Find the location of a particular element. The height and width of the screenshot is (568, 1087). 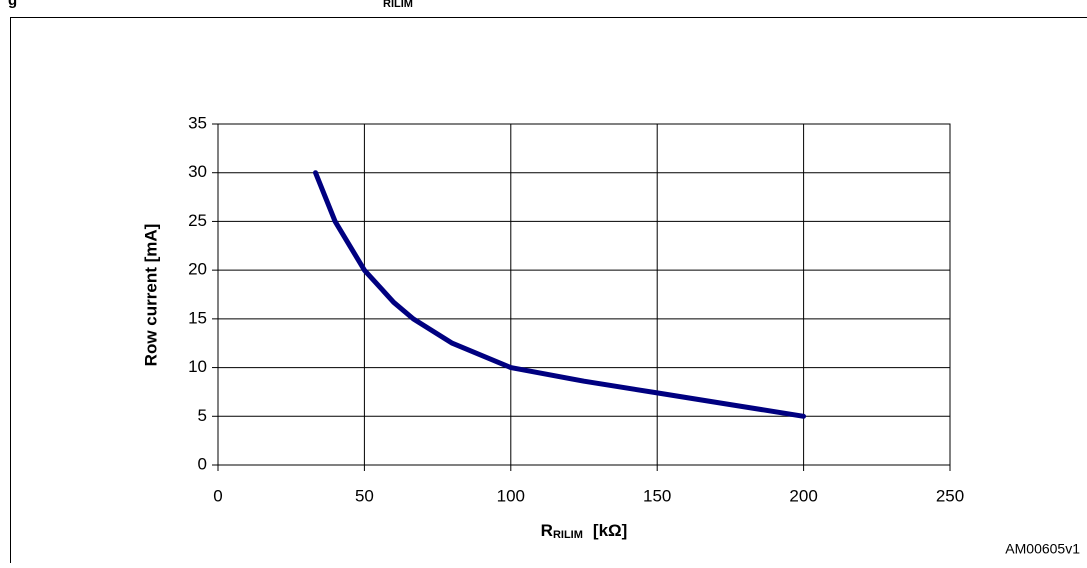

x-label-main: R is located at coordinates (547, 530).